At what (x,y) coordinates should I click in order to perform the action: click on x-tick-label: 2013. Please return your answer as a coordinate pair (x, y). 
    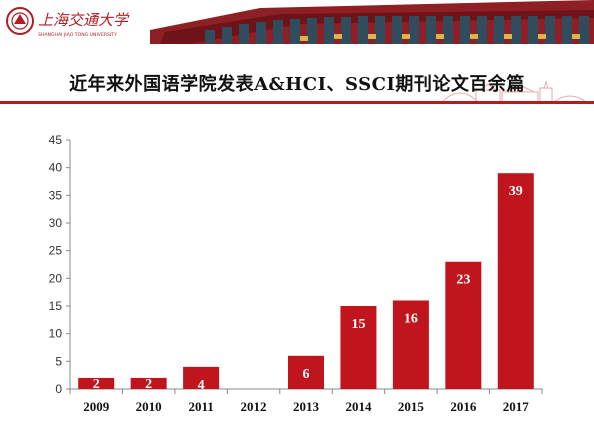
    Looking at the image, I should click on (306, 406).